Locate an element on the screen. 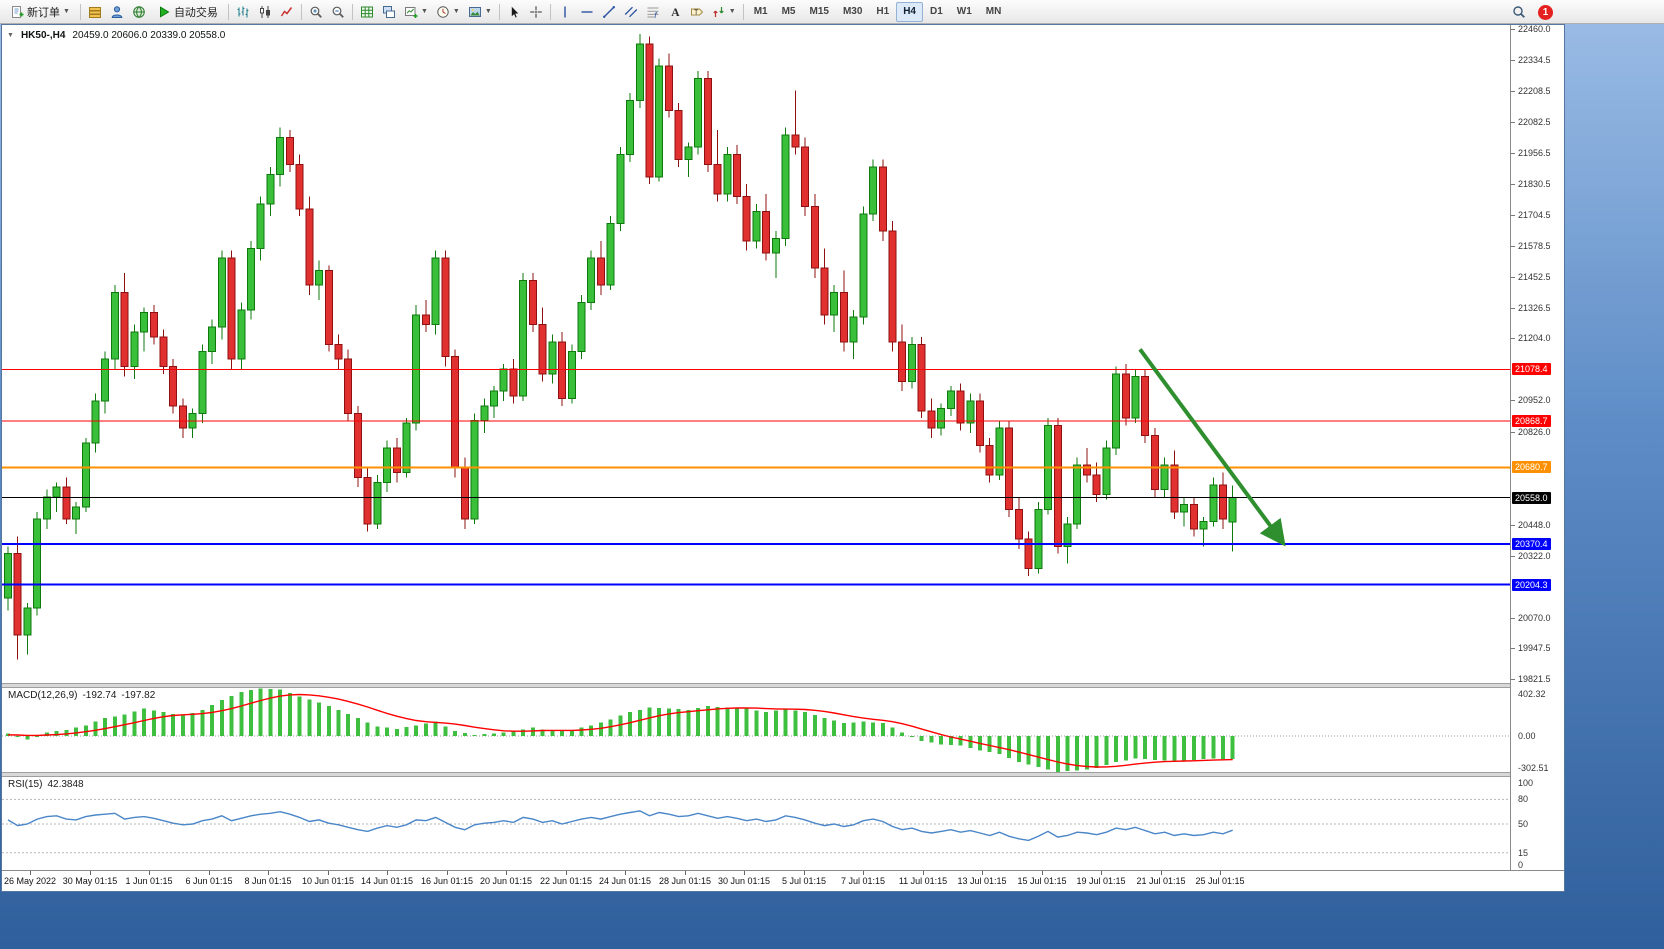 Image resolution: width=1664 pixels, height=949 pixels. time-axis-label: 21 Jul 01:15 is located at coordinates (1161, 881).